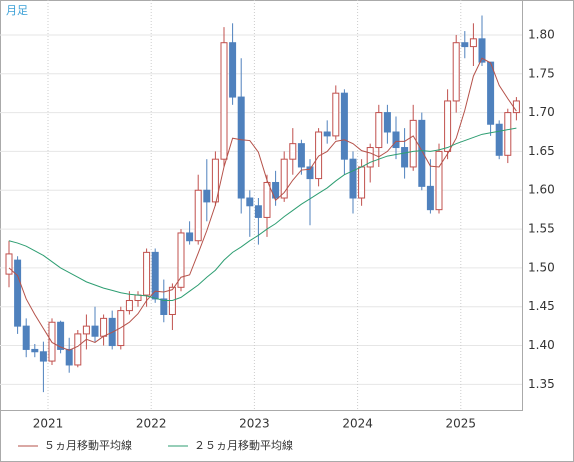 The height and width of the screenshot is (462, 574). Describe the element at coordinates (254, 424) in the screenshot. I see `x-tick-label: 2023` at that location.